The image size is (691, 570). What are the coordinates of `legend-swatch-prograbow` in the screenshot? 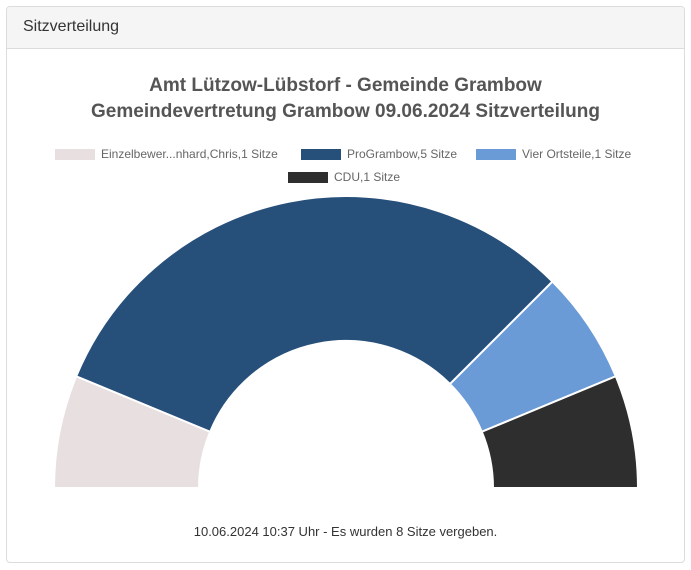 It's located at (321, 154).